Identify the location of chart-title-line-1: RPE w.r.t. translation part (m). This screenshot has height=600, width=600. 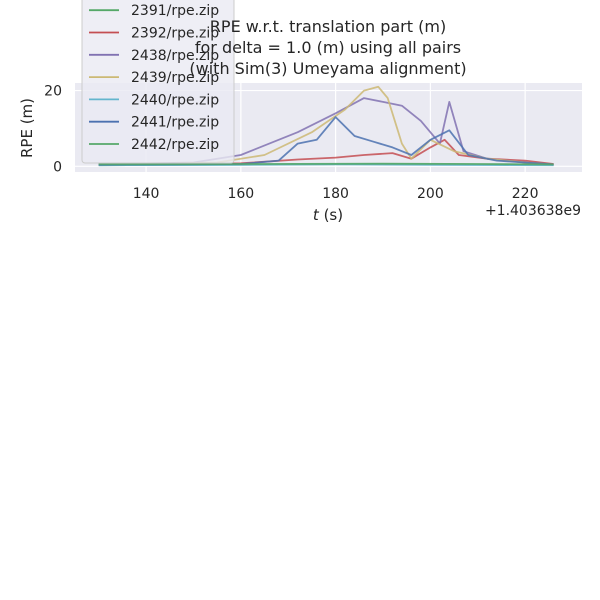
(328, 26).